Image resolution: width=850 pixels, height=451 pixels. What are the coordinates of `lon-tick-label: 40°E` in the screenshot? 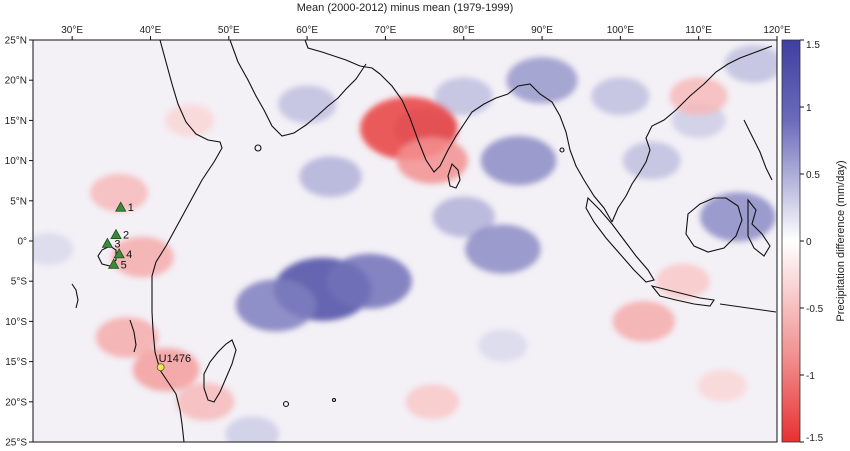 It's located at (151, 30).